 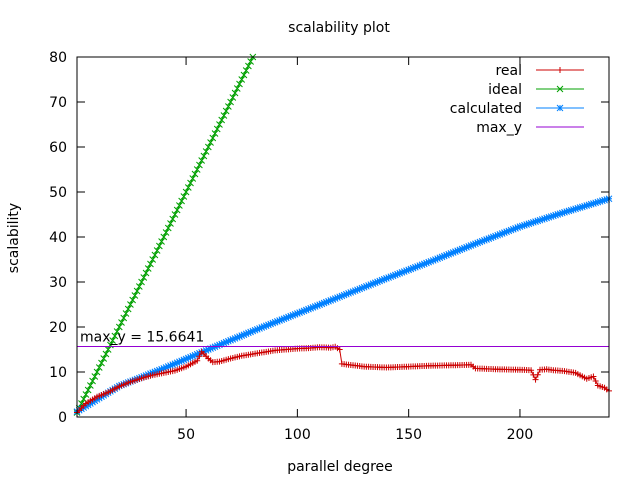 What do you see at coordinates (343, 379) in the screenshot?
I see `series-real` at bounding box center [343, 379].